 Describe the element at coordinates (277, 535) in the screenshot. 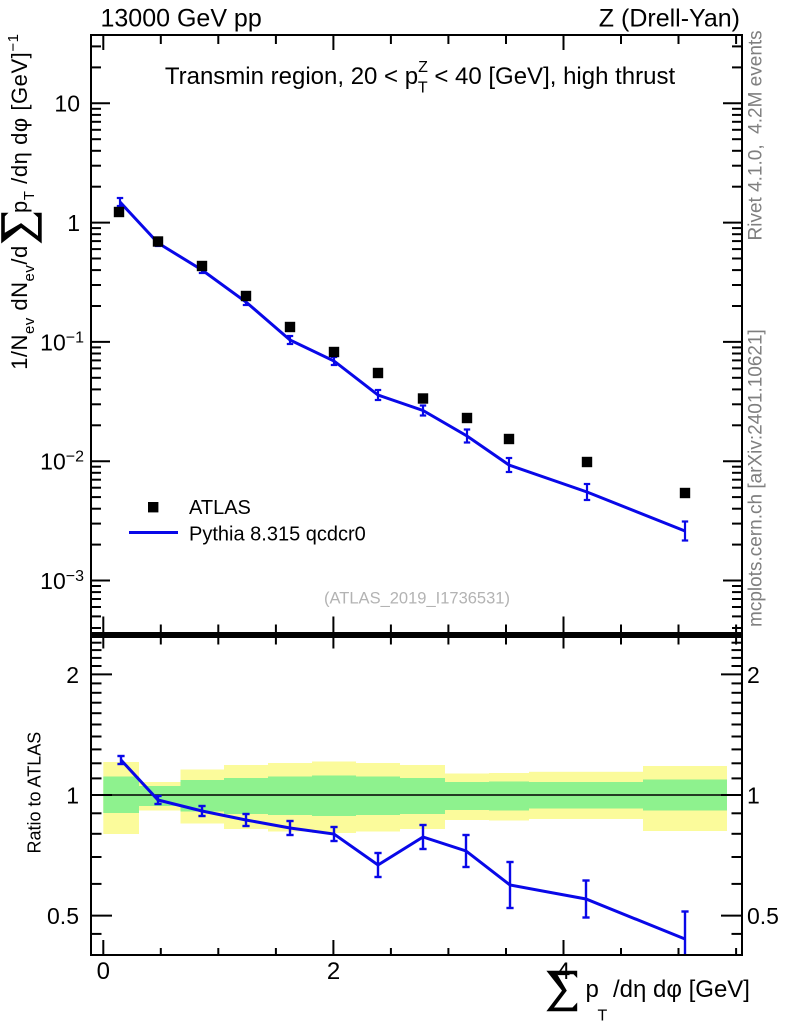

I see `svg-text: Pythia 8.315 qcdcr0` at that location.